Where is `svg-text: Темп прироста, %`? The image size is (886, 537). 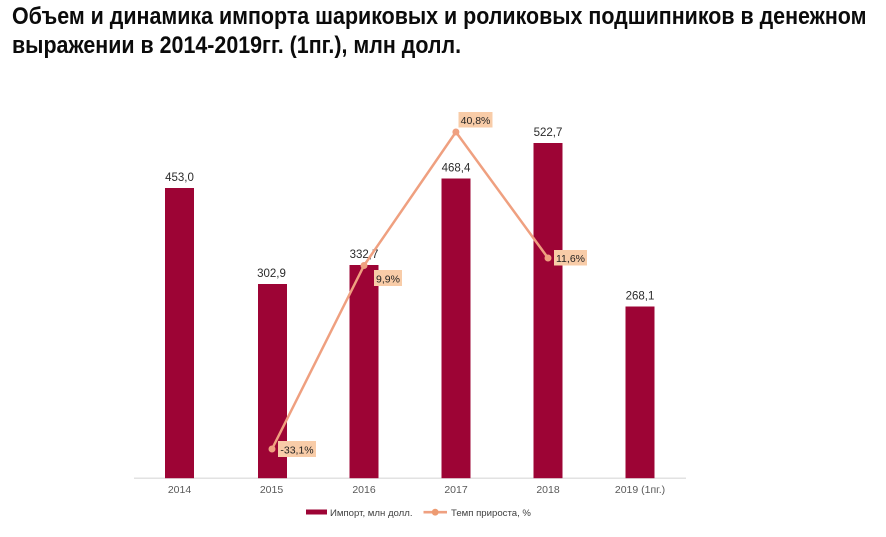 svg-text: Темп прироста, % is located at coordinates (491, 513).